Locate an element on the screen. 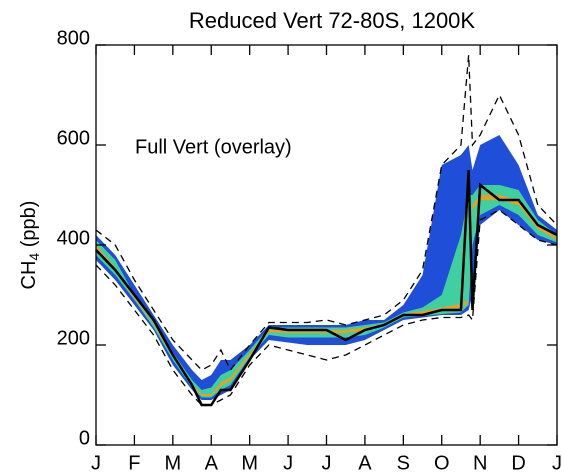 This screenshot has width=564, height=475. y-axis-label: CH4 (ppb) is located at coordinates (29, 245).